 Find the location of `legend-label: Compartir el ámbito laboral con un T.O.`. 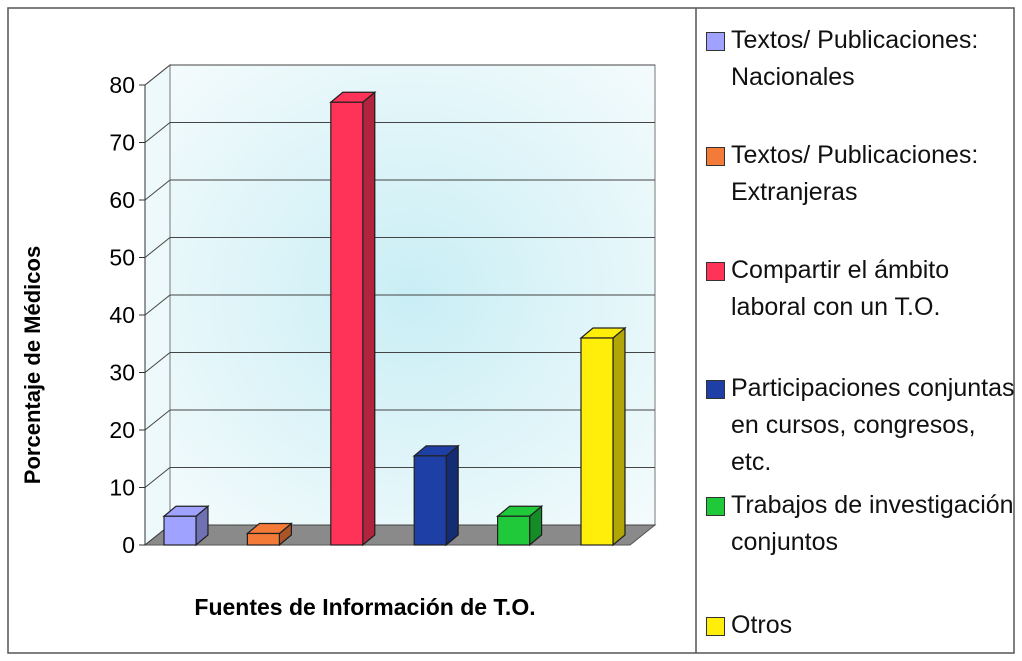

legend-label: Compartir el ámbito laboral con un T.O. is located at coordinates (840, 288).